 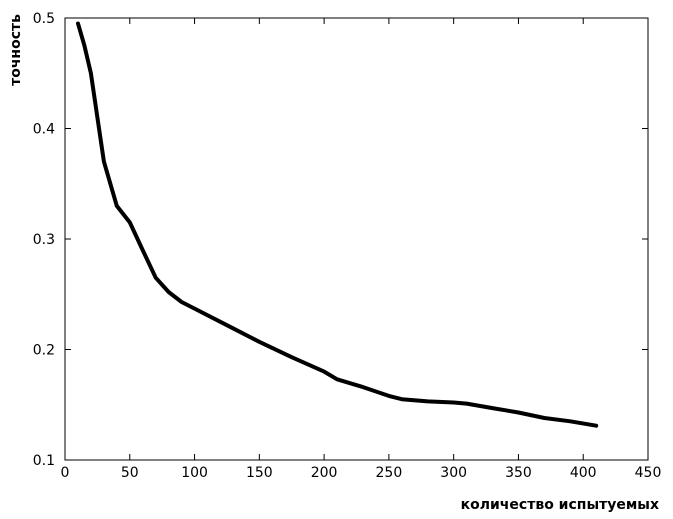 What do you see at coordinates (518, 473) in the screenshot?
I see `x-tick-label: 350` at bounding box center [518, 473].